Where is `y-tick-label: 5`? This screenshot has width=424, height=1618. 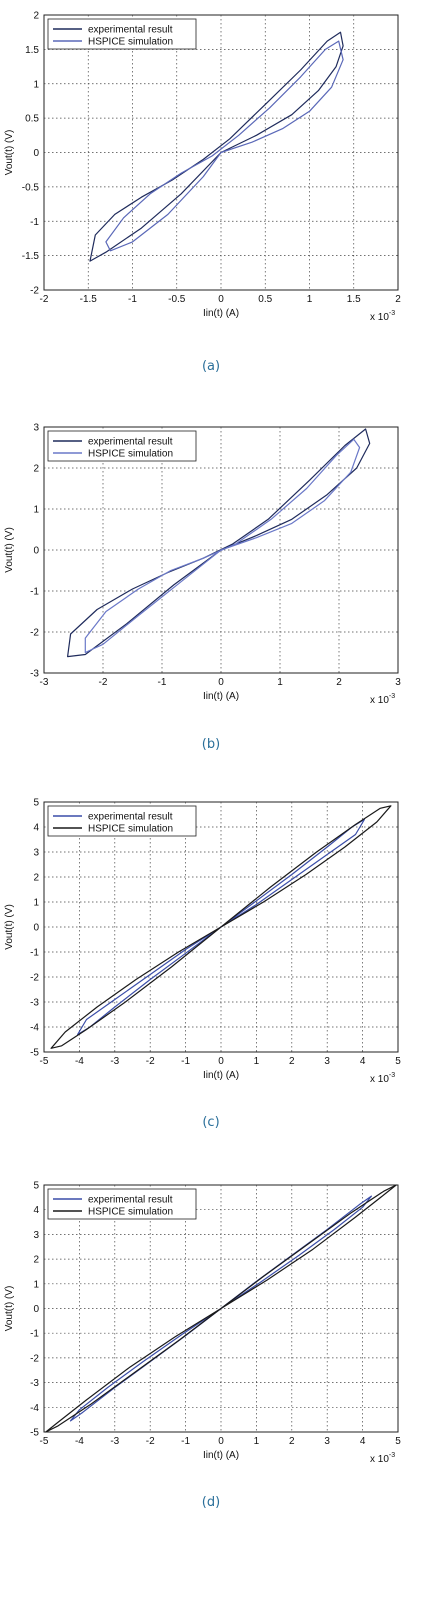
y-tick-label: 5 is located at coordinates (36, 1186).